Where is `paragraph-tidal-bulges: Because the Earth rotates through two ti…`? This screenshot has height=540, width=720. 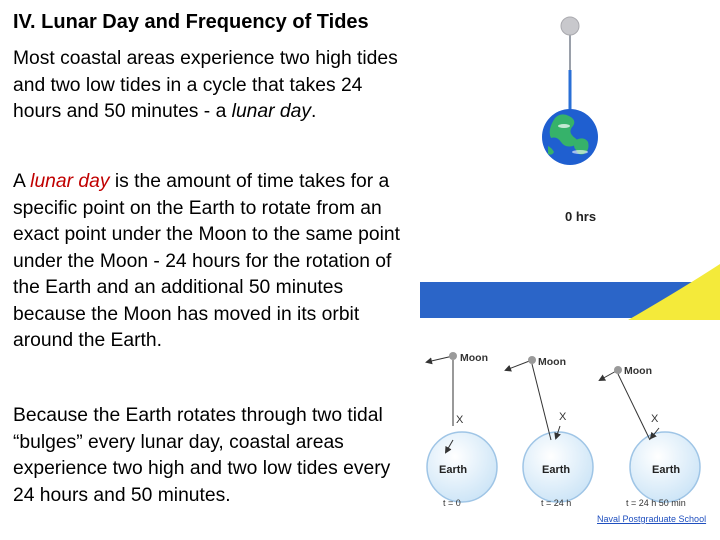
paragraph-tidal-bulges: Because the Earth rotates through two ti… is located at coordinates (202, 455).